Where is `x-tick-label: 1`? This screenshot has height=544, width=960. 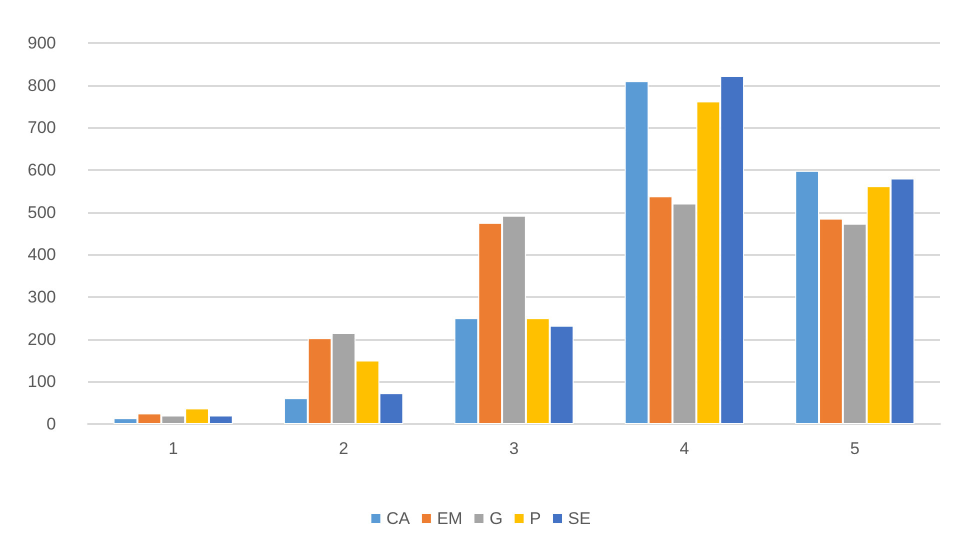
x-tick-label: 1 is located at coordinates (173, 448).